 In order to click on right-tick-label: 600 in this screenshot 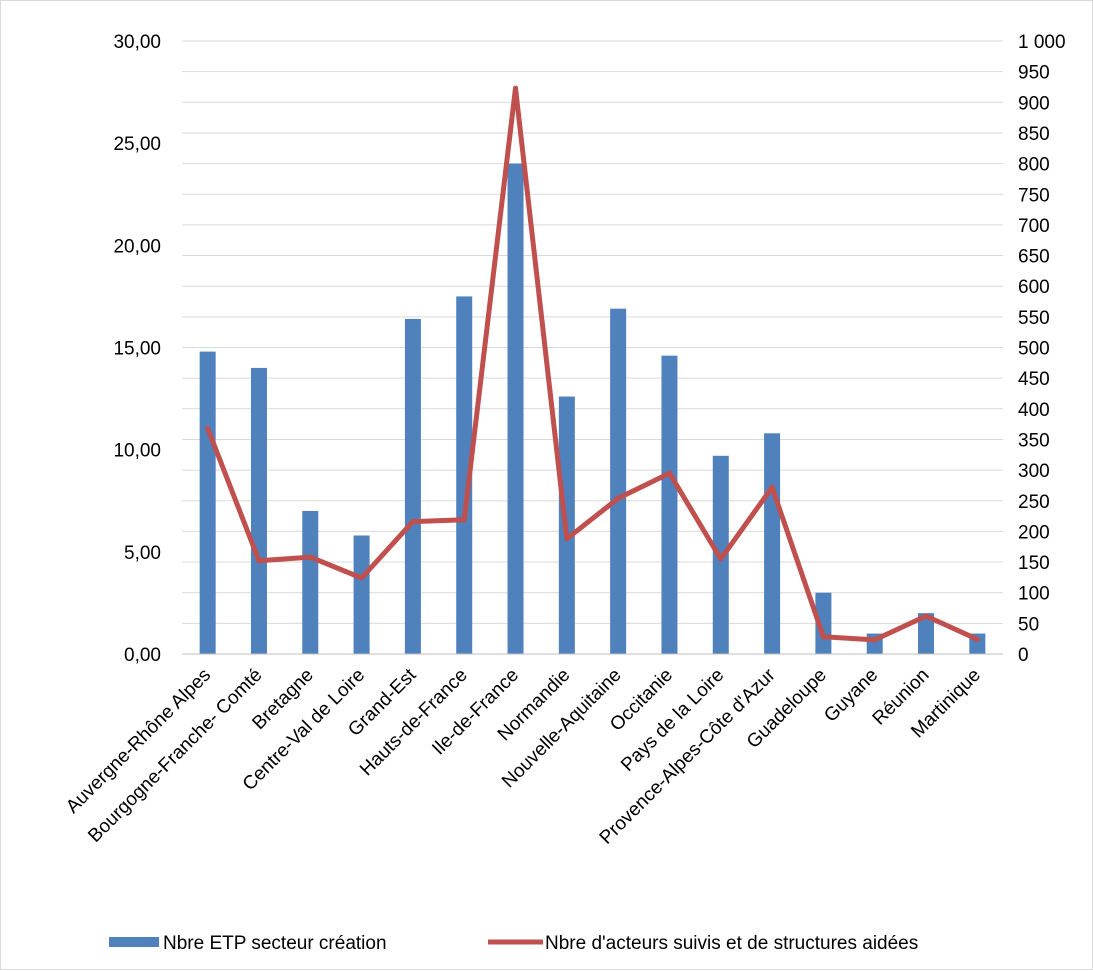, I will do `click(1034, 287)`.